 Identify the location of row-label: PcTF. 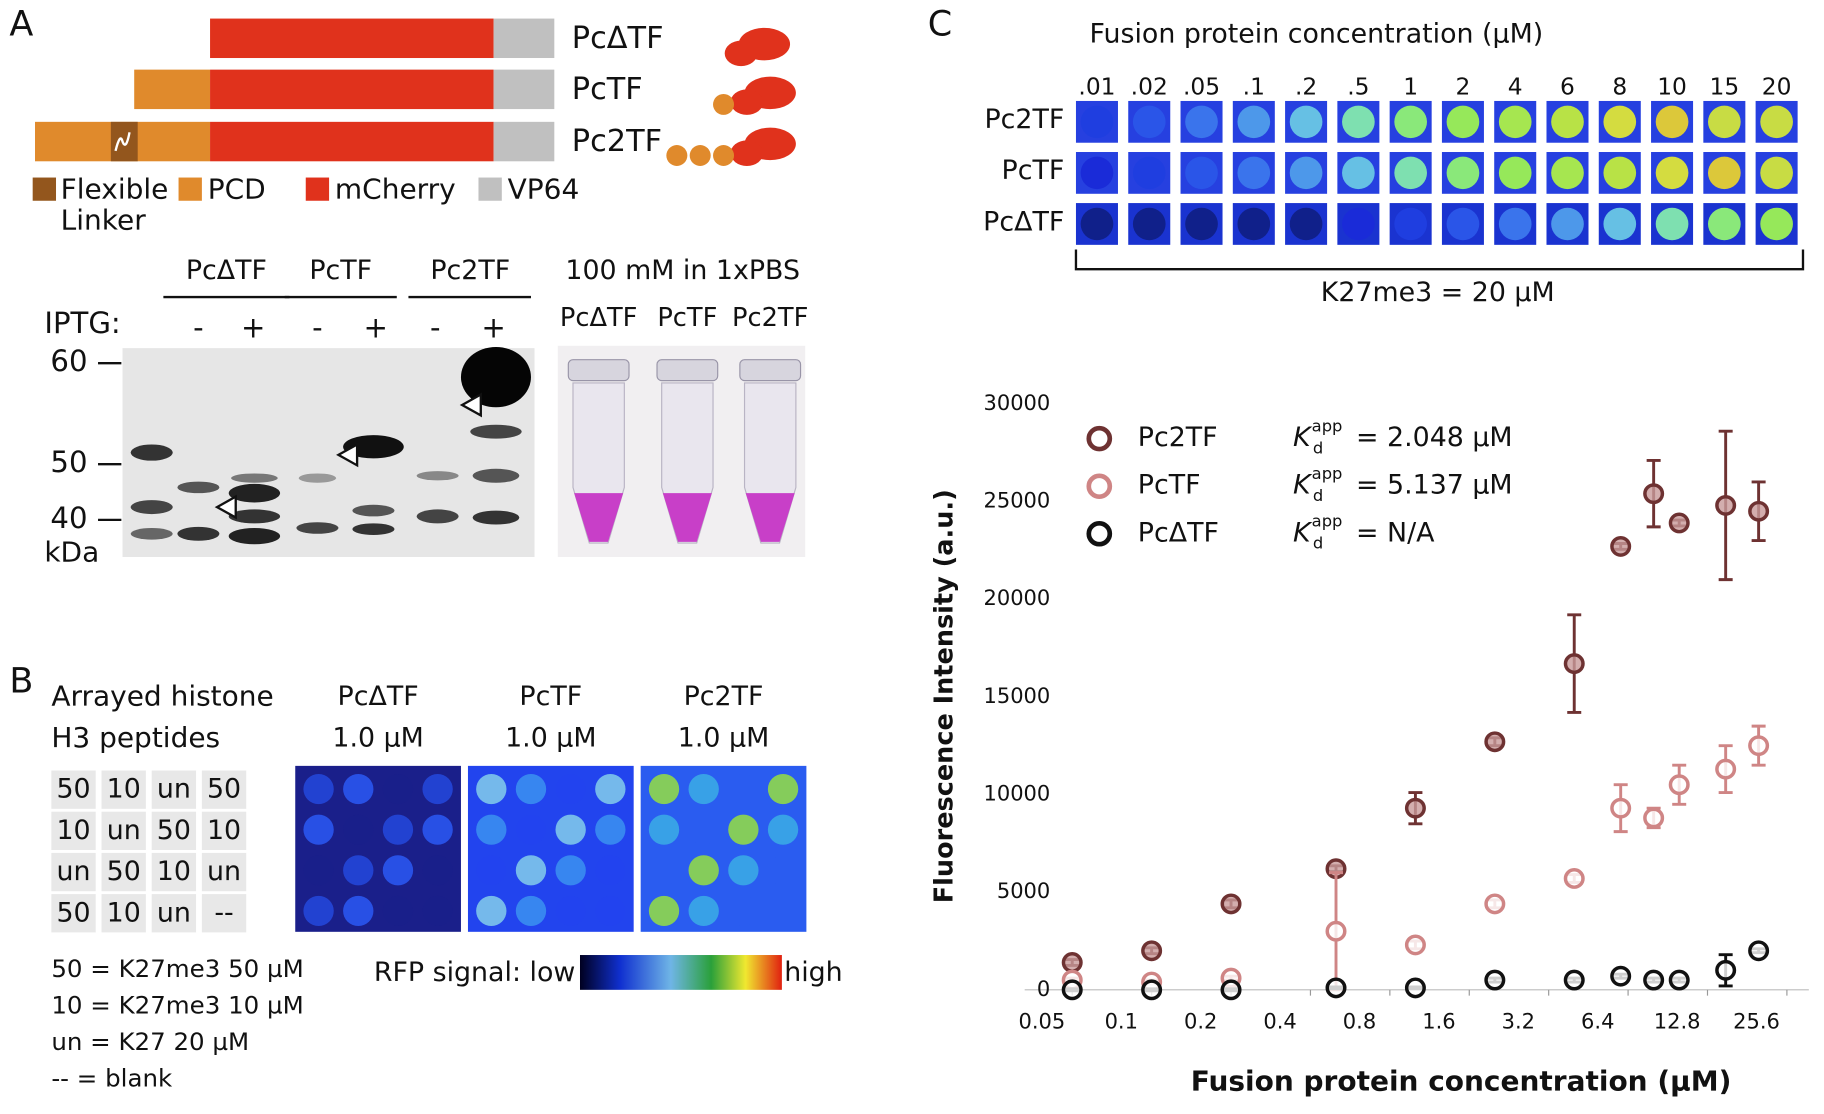
(1033, 170).